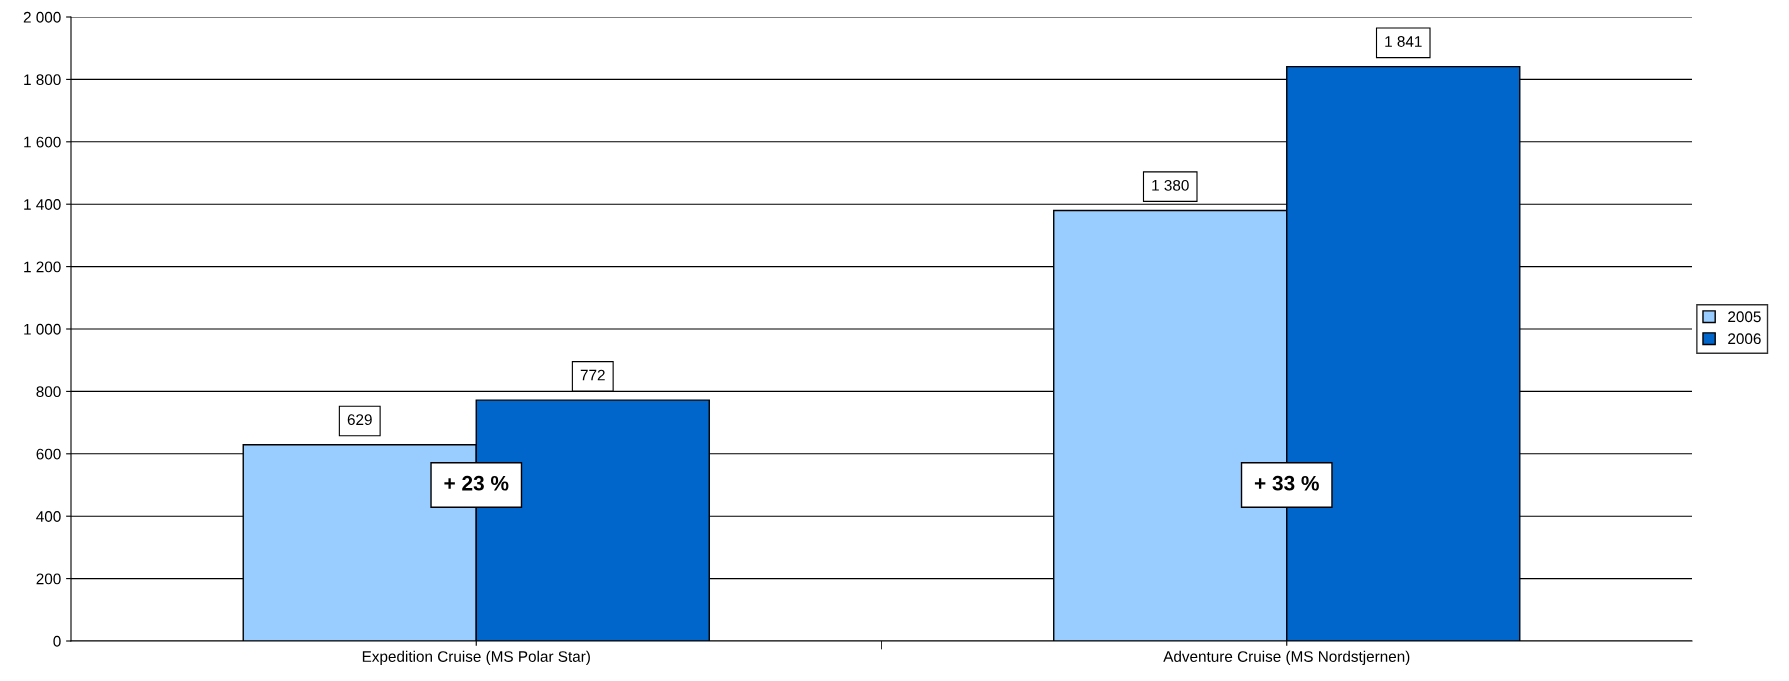 The width and height of the screenshot is (1789, 681). Describe the element at coordinates (42, 329) in the screenshot. I see `y-tick-label: 1 000` at that location.